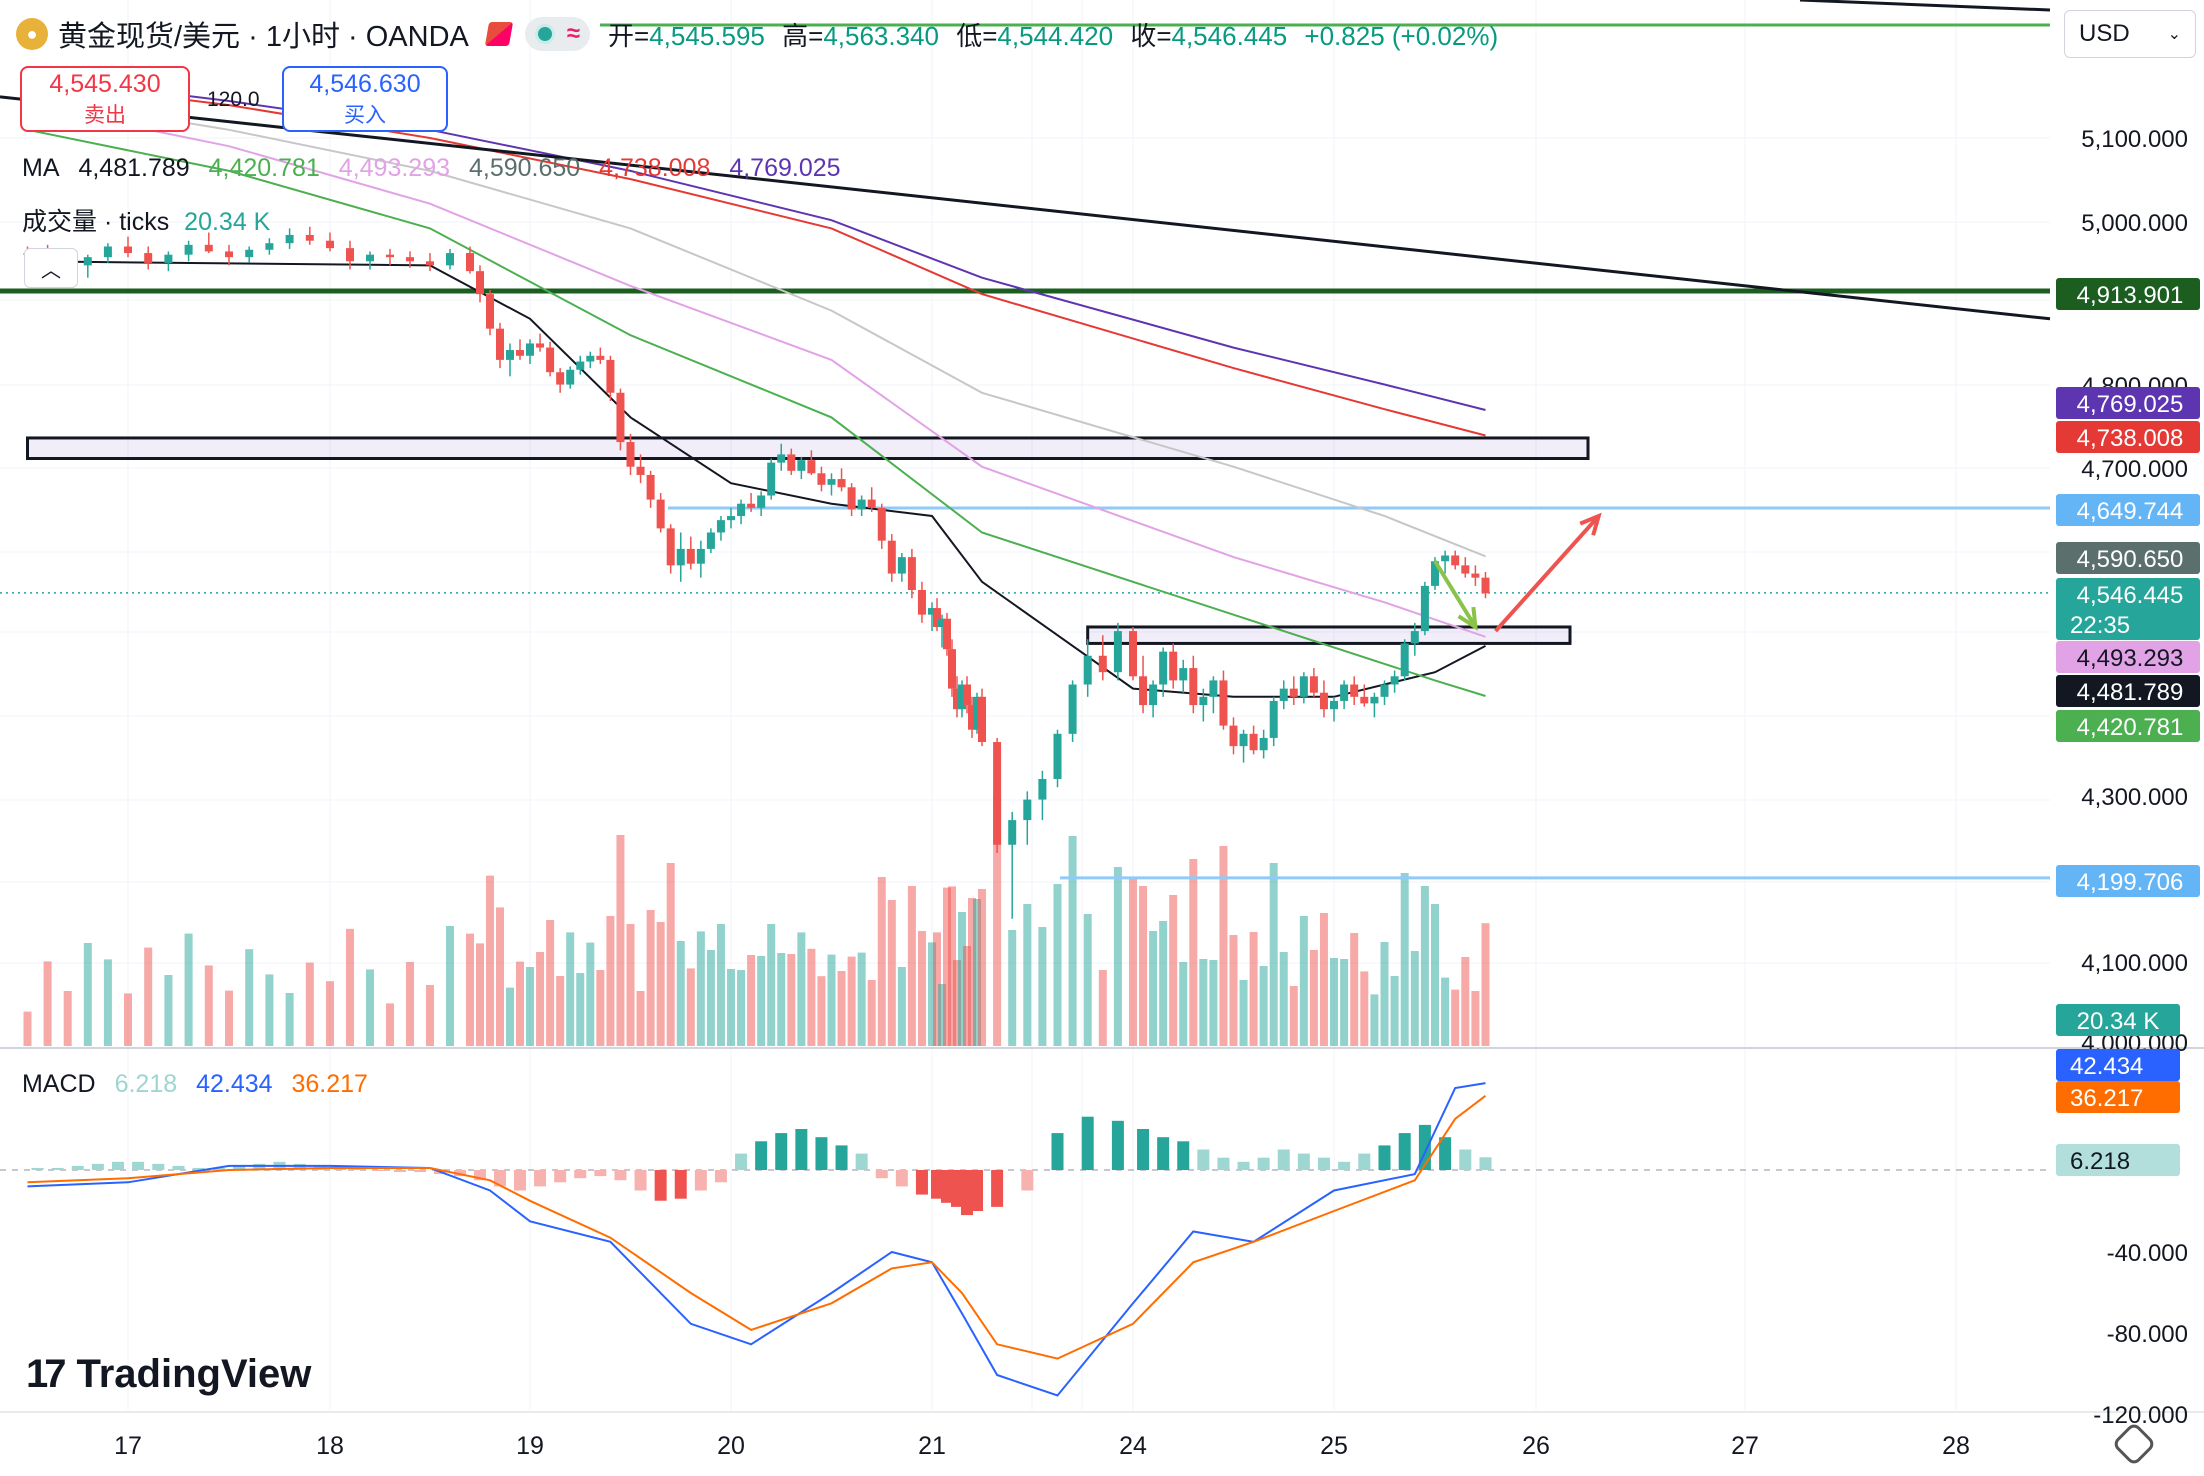 The height and width of the screenshot is (1476, 2204). I want to click on ma-value-4: 4,590.650, so click(524, 168).